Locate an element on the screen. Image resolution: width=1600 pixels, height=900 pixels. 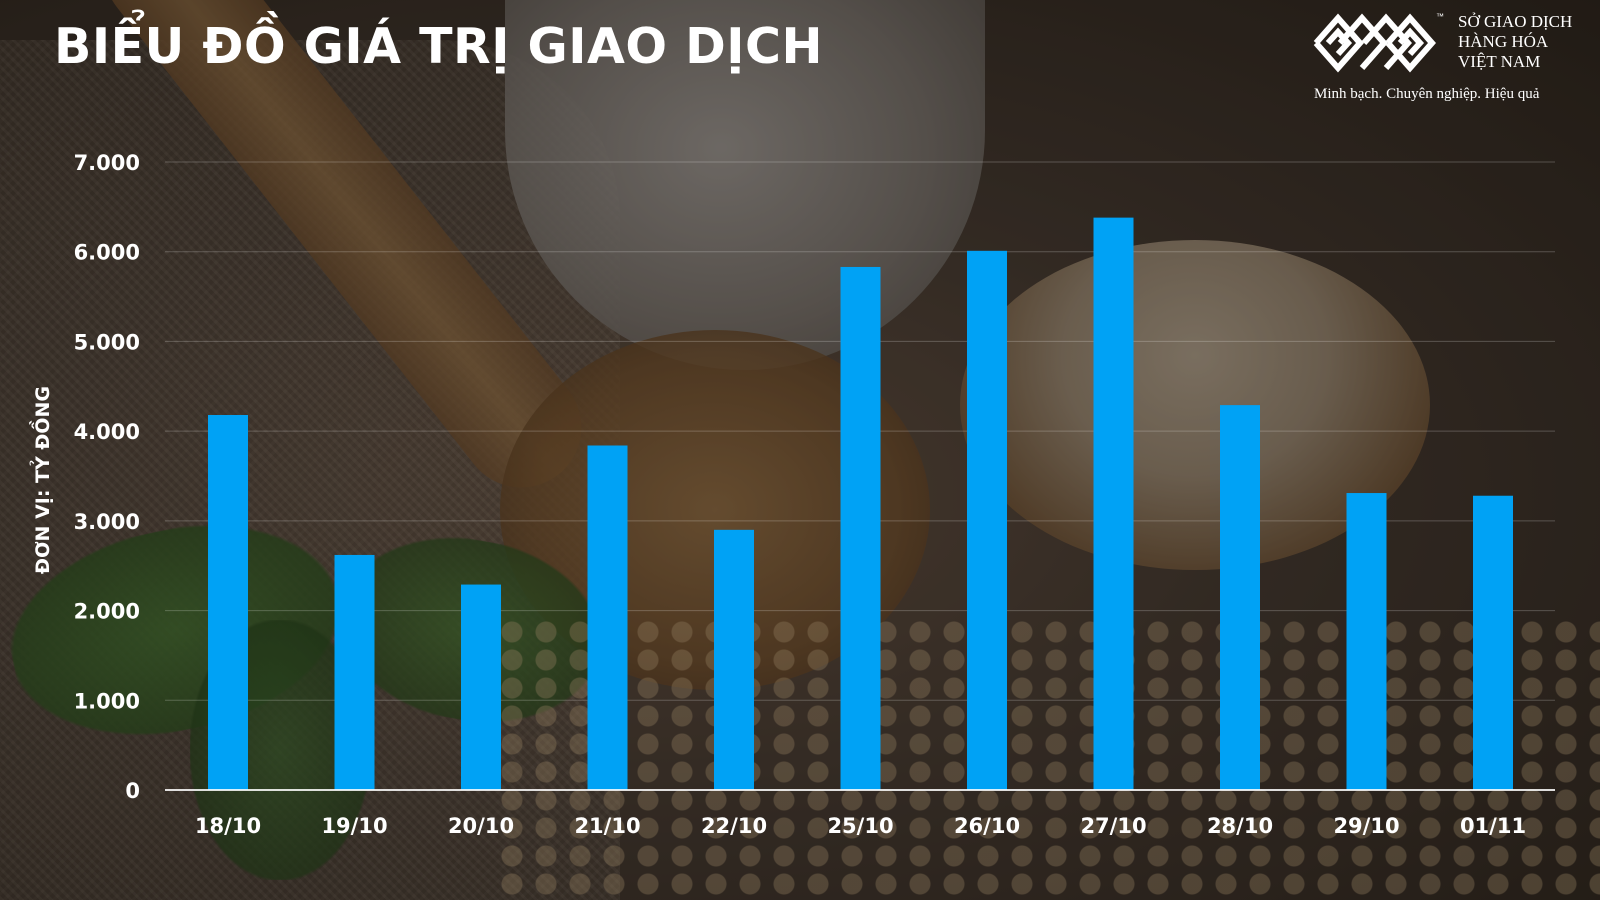
y-tick-label: 7.000 is located at coordinates (107, 163).